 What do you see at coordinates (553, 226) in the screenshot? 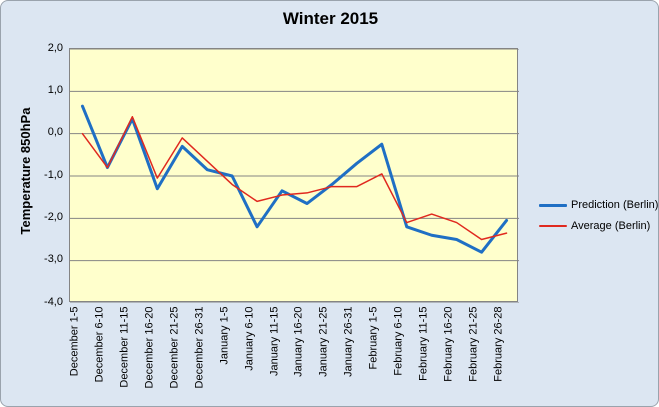
I see `average-line-swatch` at bounding box center [553, 226].